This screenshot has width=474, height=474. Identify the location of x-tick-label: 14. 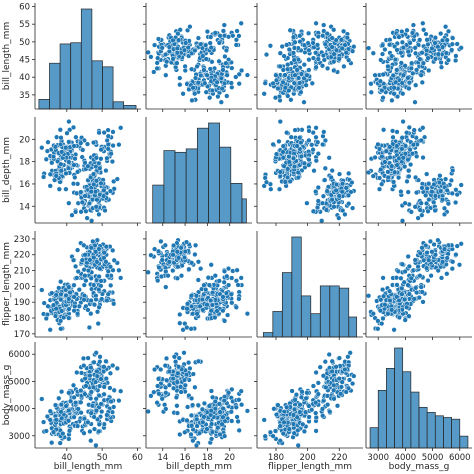
(162, 458).